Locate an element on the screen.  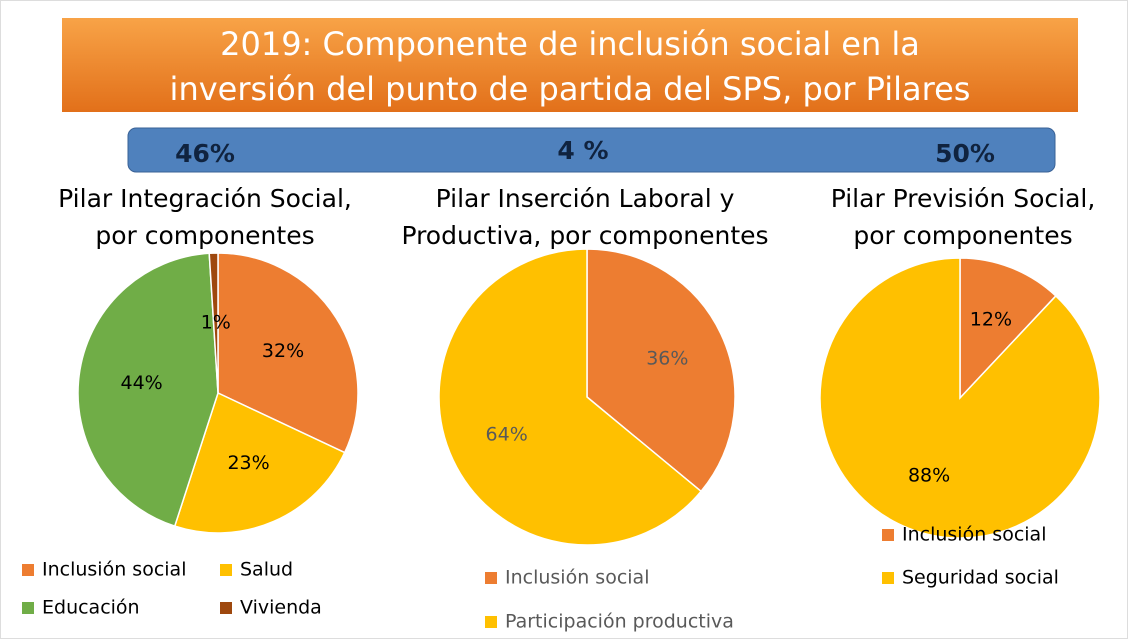
data-label: 12% is located at coordinates (991, 319).